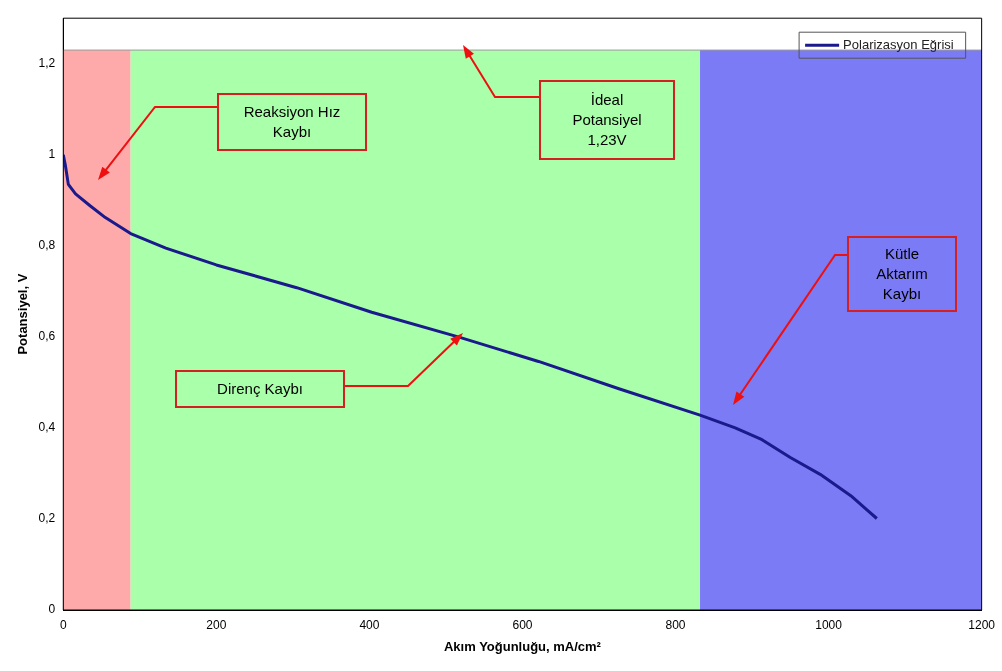  What do you see at coordinates (898, 44) in the screenshot?
I see `legend-label: Polarizasyon Eğrisi` at bounding box center [898, 44].